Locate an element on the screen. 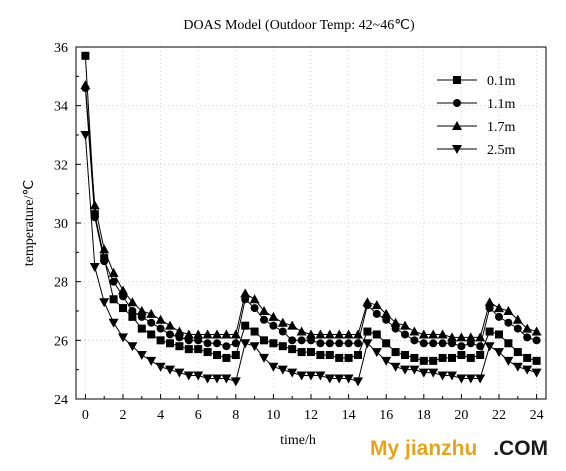 The image size is (566, 471). x-tick-label: 10 is located at coordinates (273, 415).